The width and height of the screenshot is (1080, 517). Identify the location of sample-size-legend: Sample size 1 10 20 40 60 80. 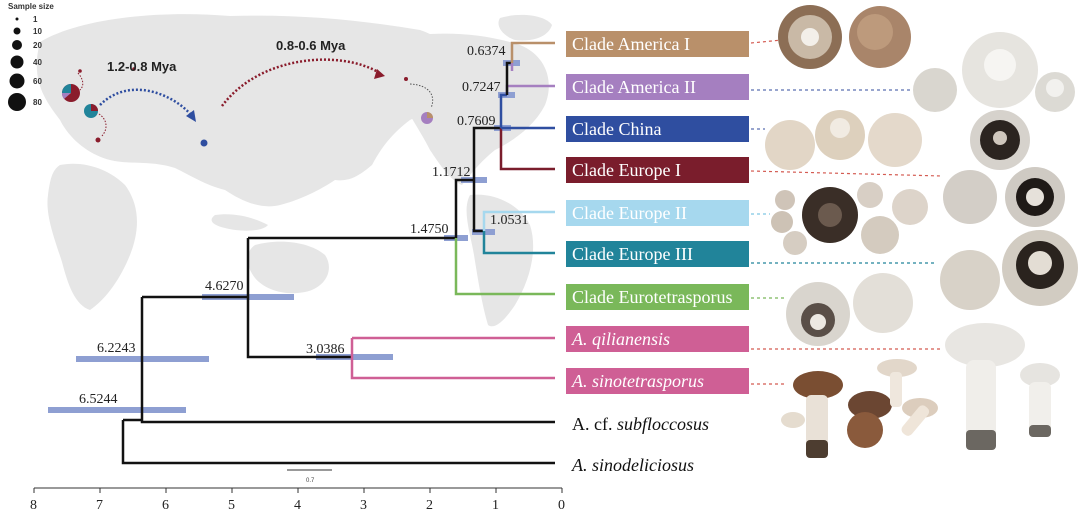
(31, 56).